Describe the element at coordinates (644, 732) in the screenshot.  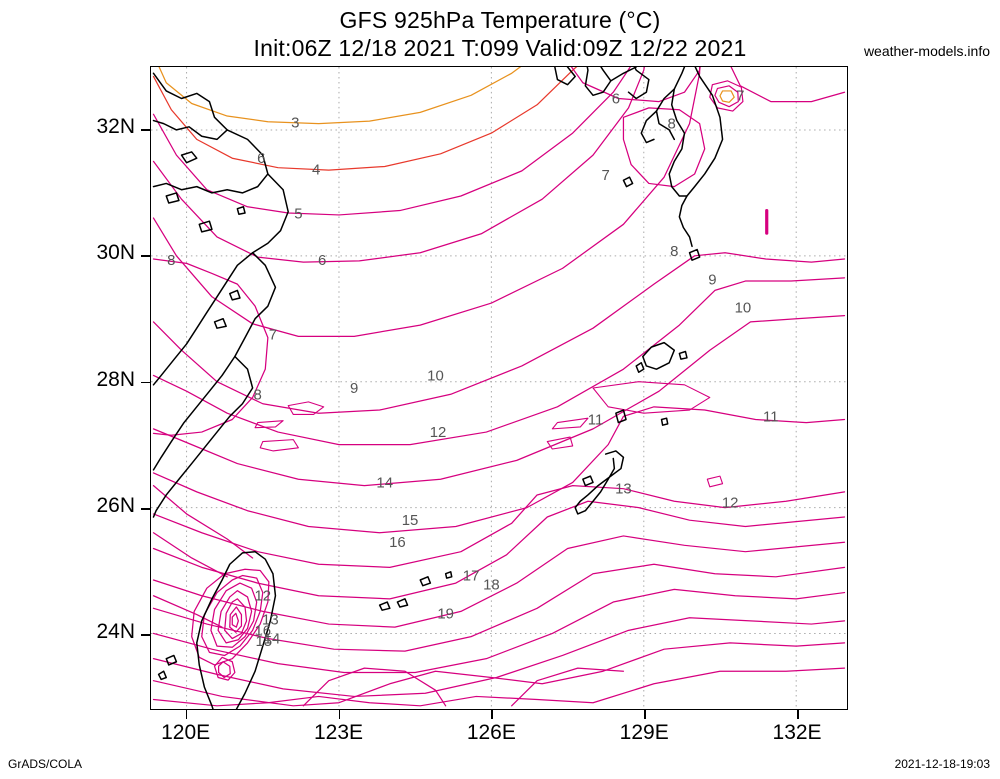
I see `x-axis-tick-label: 129E` at that location.